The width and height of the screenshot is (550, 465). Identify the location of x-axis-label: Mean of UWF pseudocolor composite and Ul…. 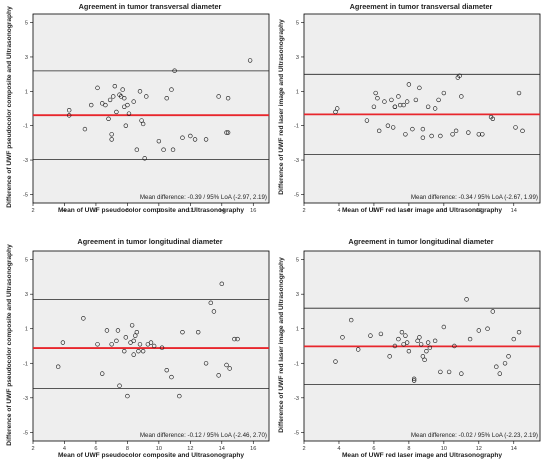
(151, 455).